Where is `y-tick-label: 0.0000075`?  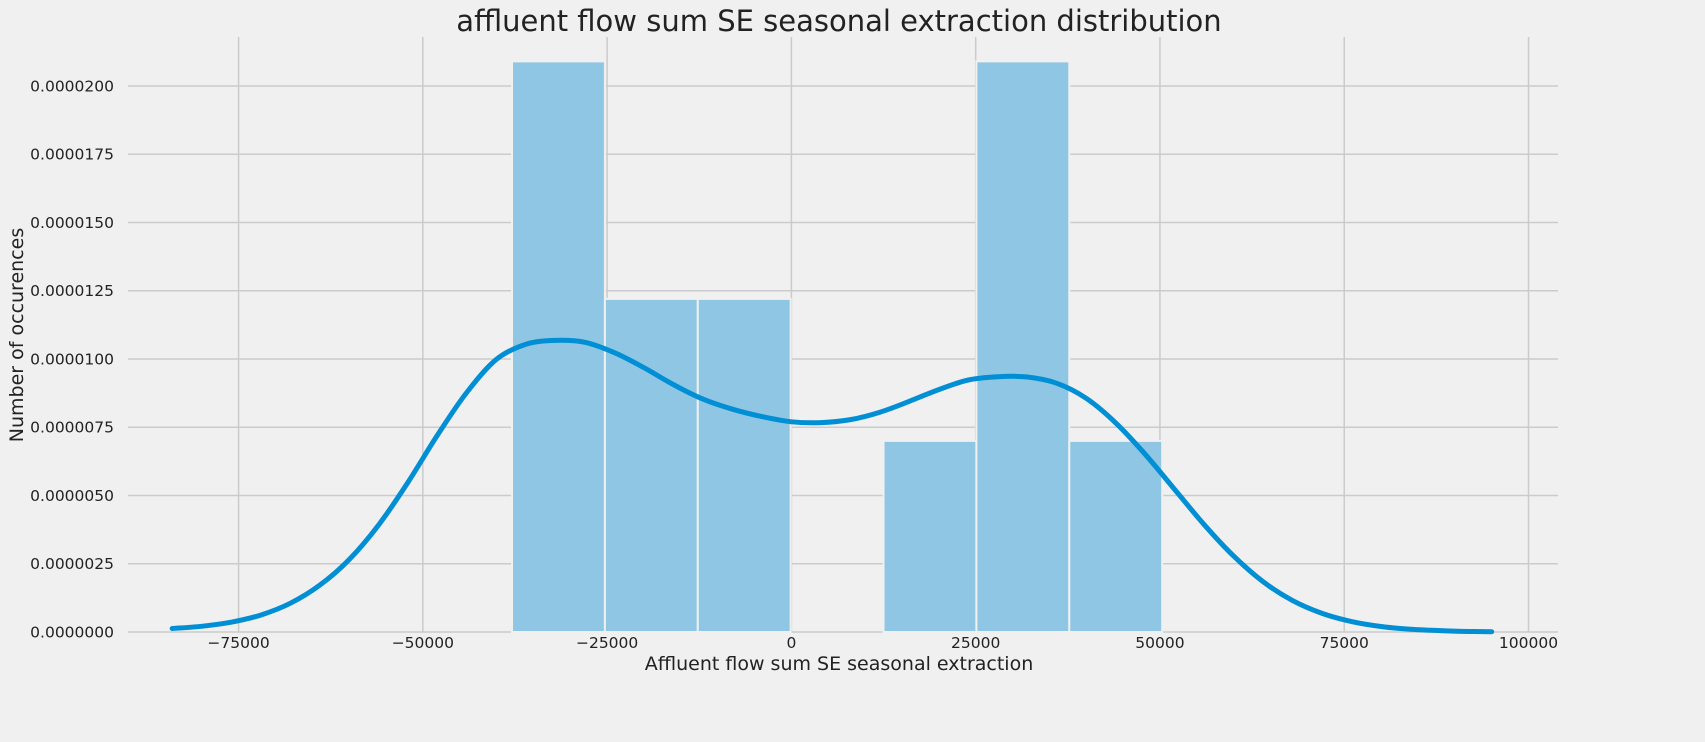
y-tick-label: 0.0000075 is located at coordinates (72, 428).